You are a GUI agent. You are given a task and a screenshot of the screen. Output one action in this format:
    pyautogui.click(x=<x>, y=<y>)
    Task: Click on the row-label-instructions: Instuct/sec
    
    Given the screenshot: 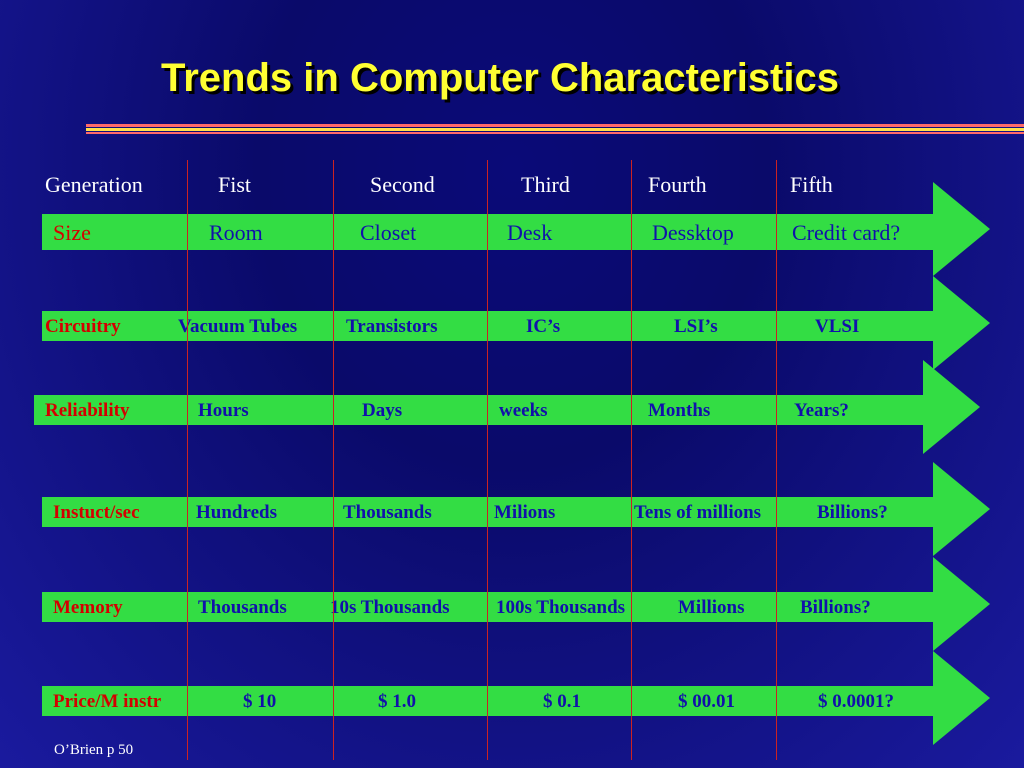 What is the action you would take?
    pyautogui.click(x=96, y=512)
    